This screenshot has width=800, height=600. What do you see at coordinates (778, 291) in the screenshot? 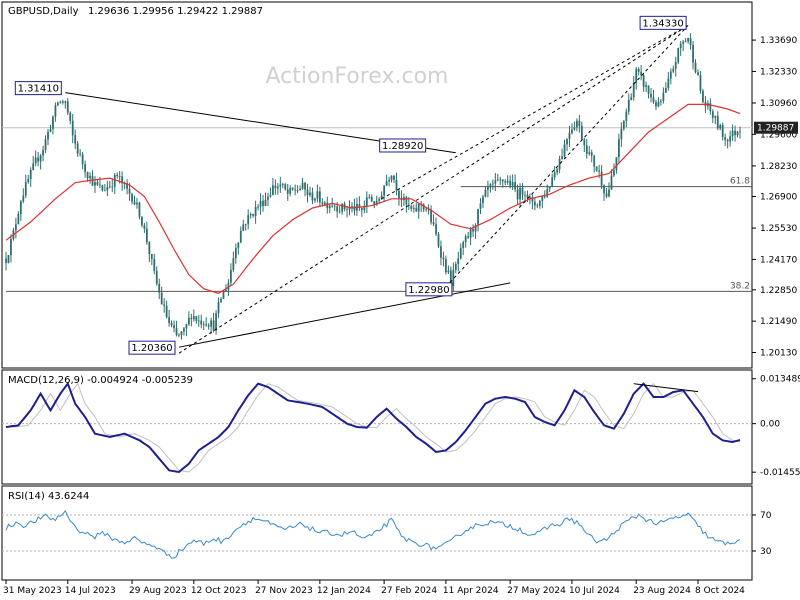
I see `price-tick-label: 1.22850` at bounding box center [778, 291].